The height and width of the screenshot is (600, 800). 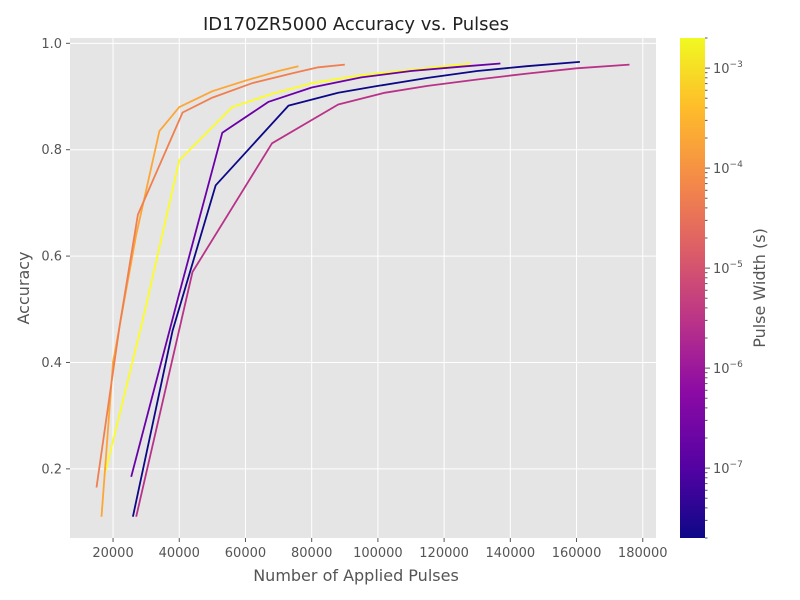 I want to click on x-tick-label: 100000, so click(x=378, y=553).